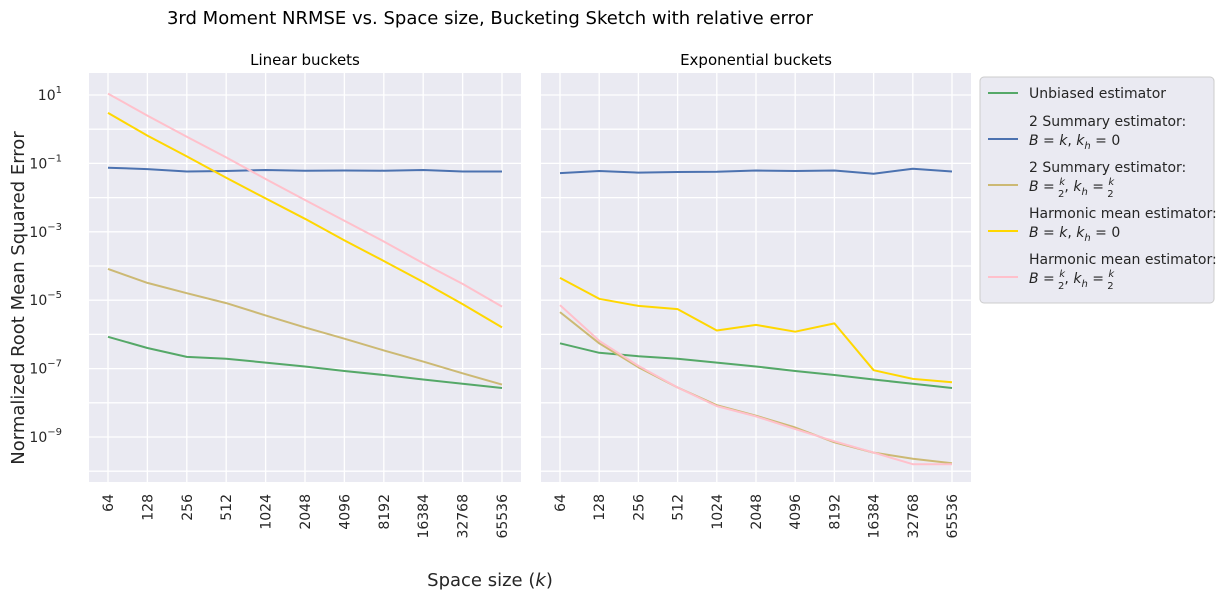  What do you see at coordinates (50, 94) in the screenshot?
I see `y-tick-label: 101` at bounding box center [50, 94].